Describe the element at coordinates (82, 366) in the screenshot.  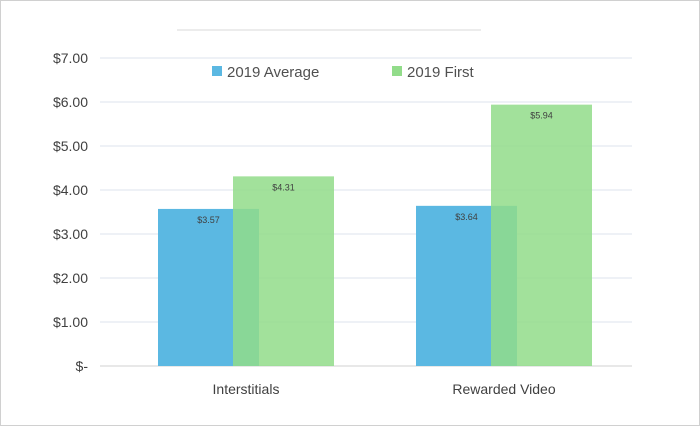
I see `y-tick-label: $-` at that location.